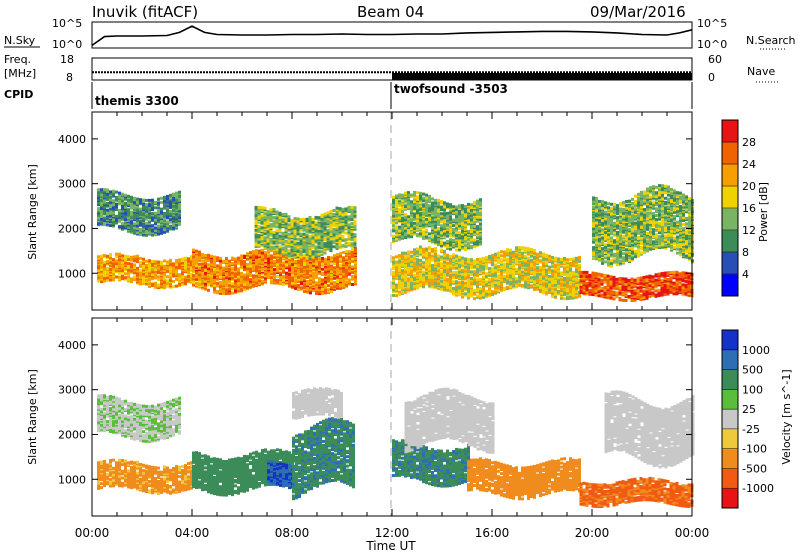  What do you see at coordinates (392, 95) in the screenshot?
I see `cpid-panel: themis 3300 twofsound -3503` at bounding box center [392, 95].